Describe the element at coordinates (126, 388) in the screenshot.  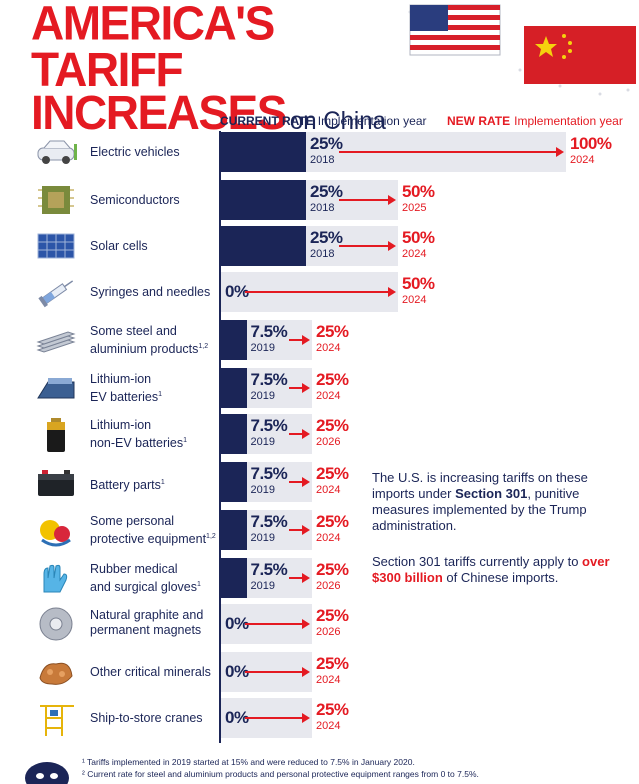
I see `row-label: Lithium-ion EV batteries1` at that location.